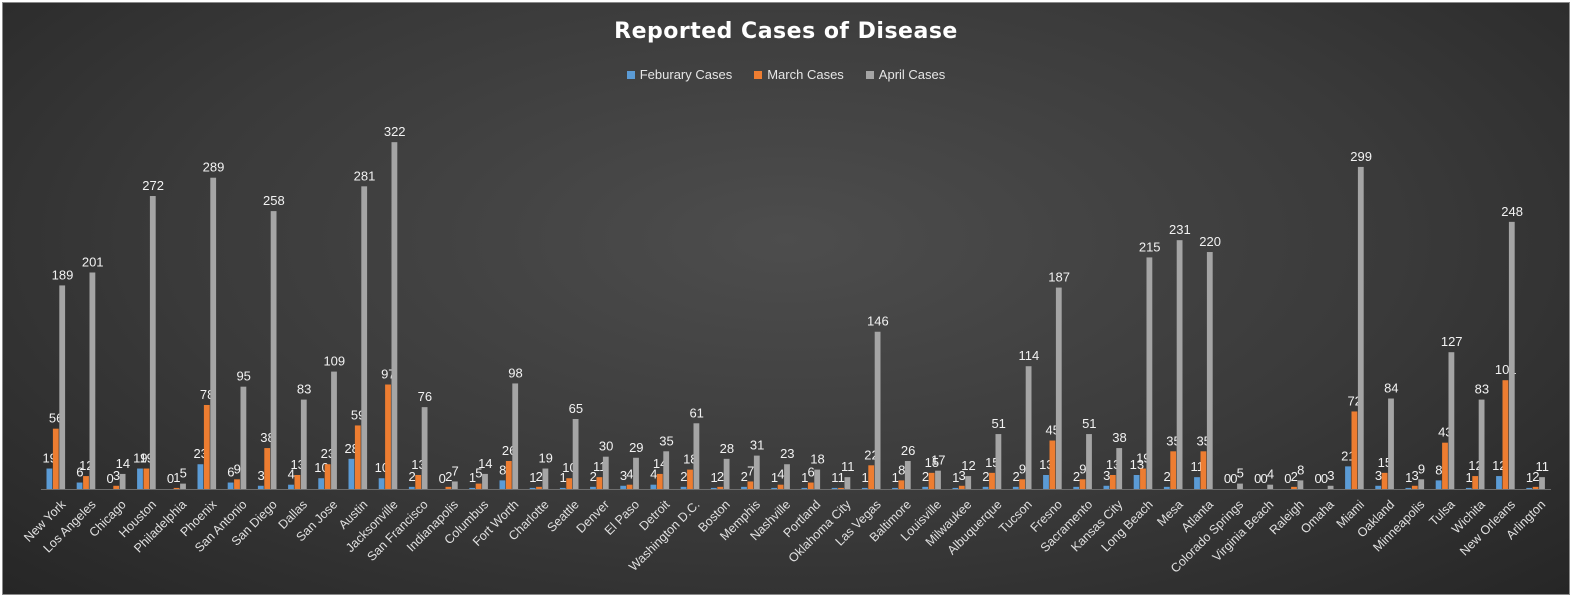 This screenshot has height=597, width=1572. Describe the element at coordinates (230, 485) in the screenshot. I see `bar-san-antonio-s0` at that location.